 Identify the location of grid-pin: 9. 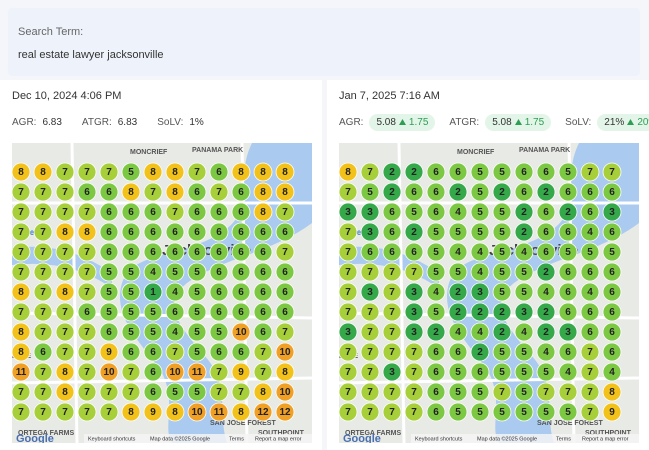
(109, 352).